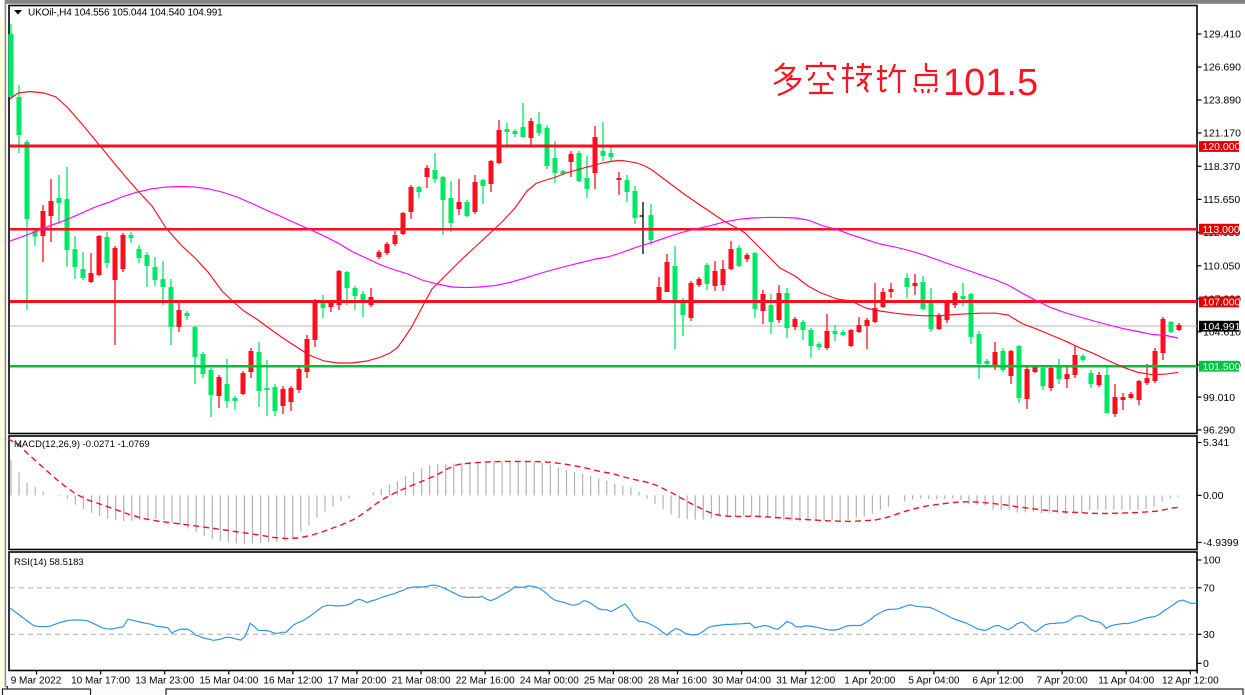 The image size is (1245, 695). What do you see at coordinates (1219, 431) in the screenshot?
I see `svg-text: 96.290` at bounding box center [1219, 431].